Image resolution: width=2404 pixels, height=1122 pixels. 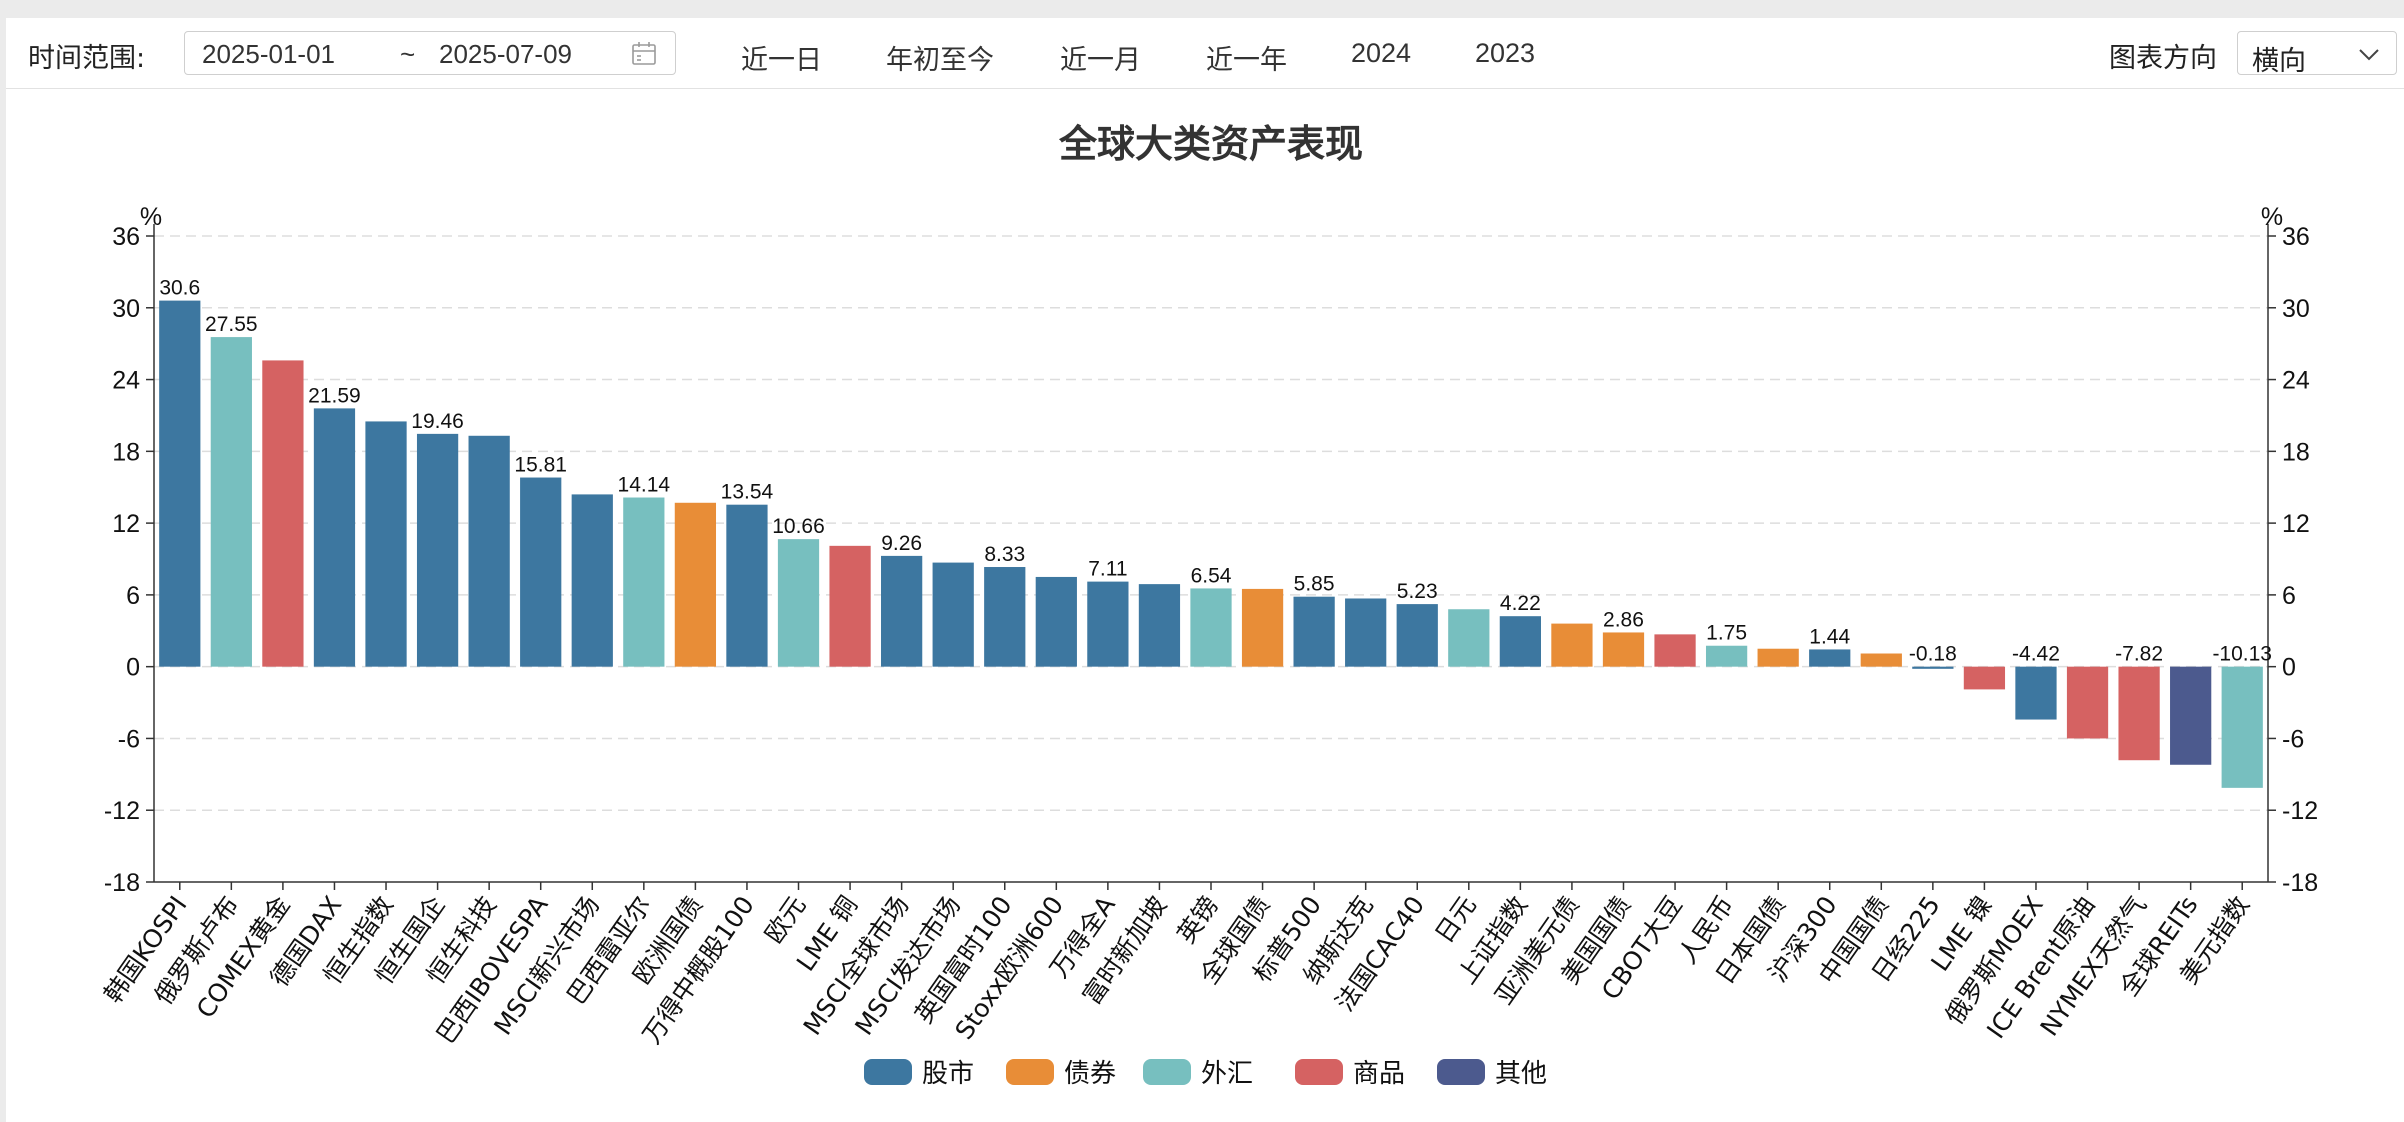 What do you see at coordinates (1314, 584) in the screenshot?
I see `data-label: 5.85` at bounding box center [1314, 584].